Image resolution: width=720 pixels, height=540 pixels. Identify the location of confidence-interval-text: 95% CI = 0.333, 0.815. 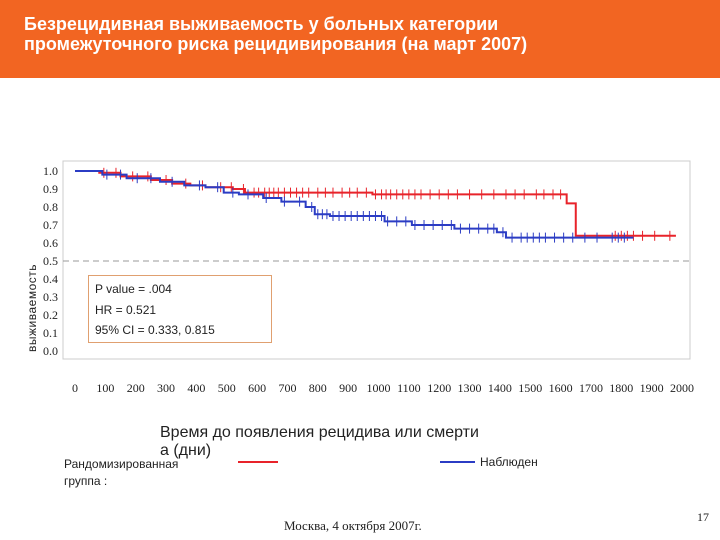
(155, 330).